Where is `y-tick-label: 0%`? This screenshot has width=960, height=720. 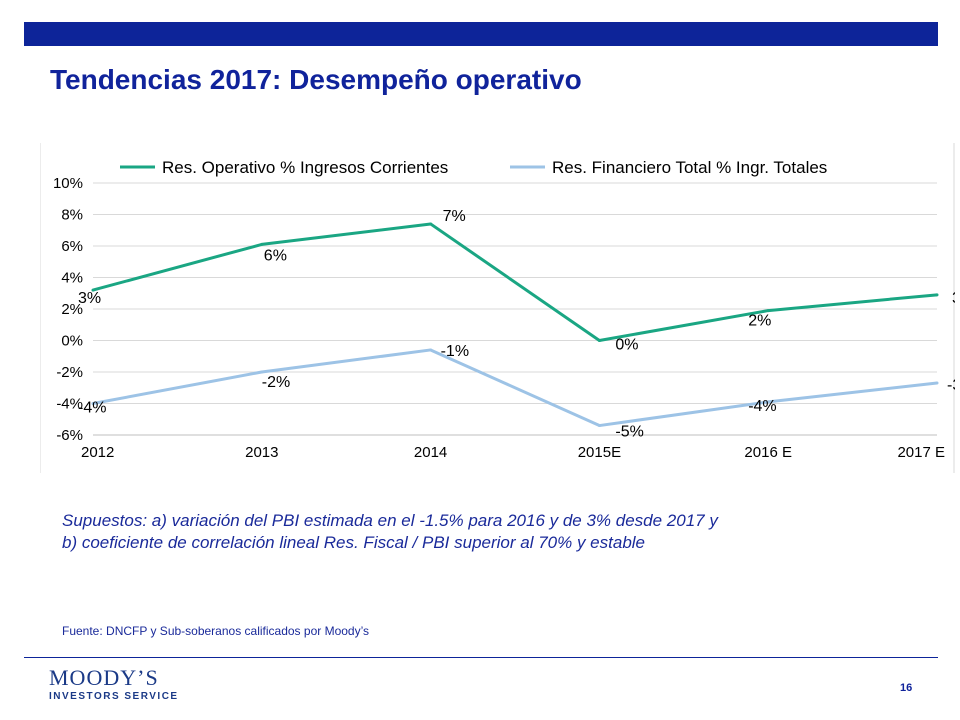
y-tick-label: 0% is located at coordinates (72, 341).